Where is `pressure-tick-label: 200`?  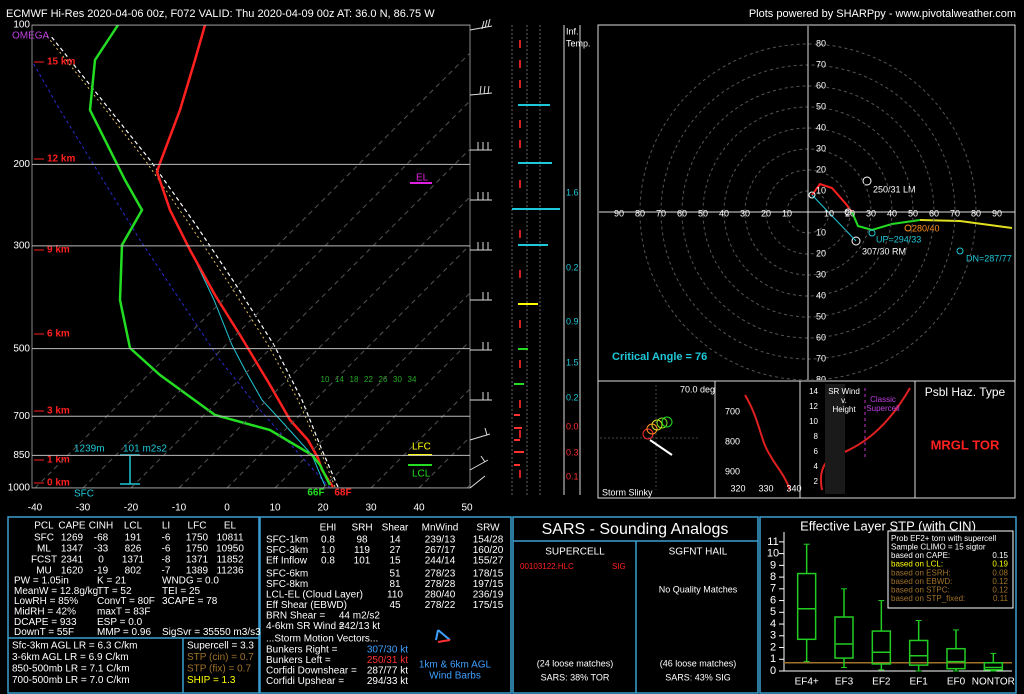
pressure-tick-label: 200 is located at coordinates (21, 164).